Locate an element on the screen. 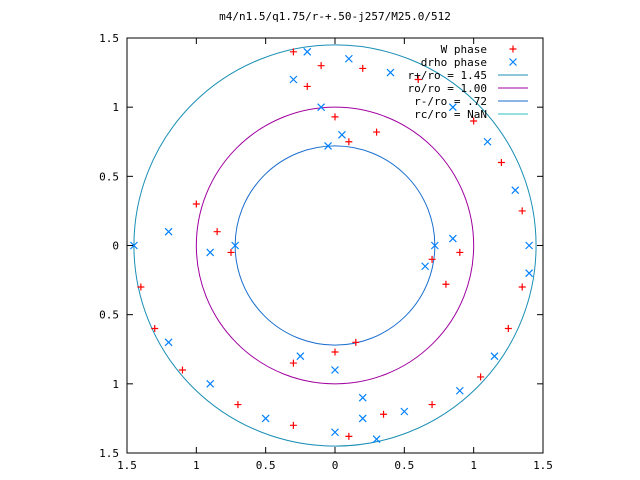 Image resolution: width=640 pixels, height=480 pixels. reference-circle is located at coordinates (335, 245).